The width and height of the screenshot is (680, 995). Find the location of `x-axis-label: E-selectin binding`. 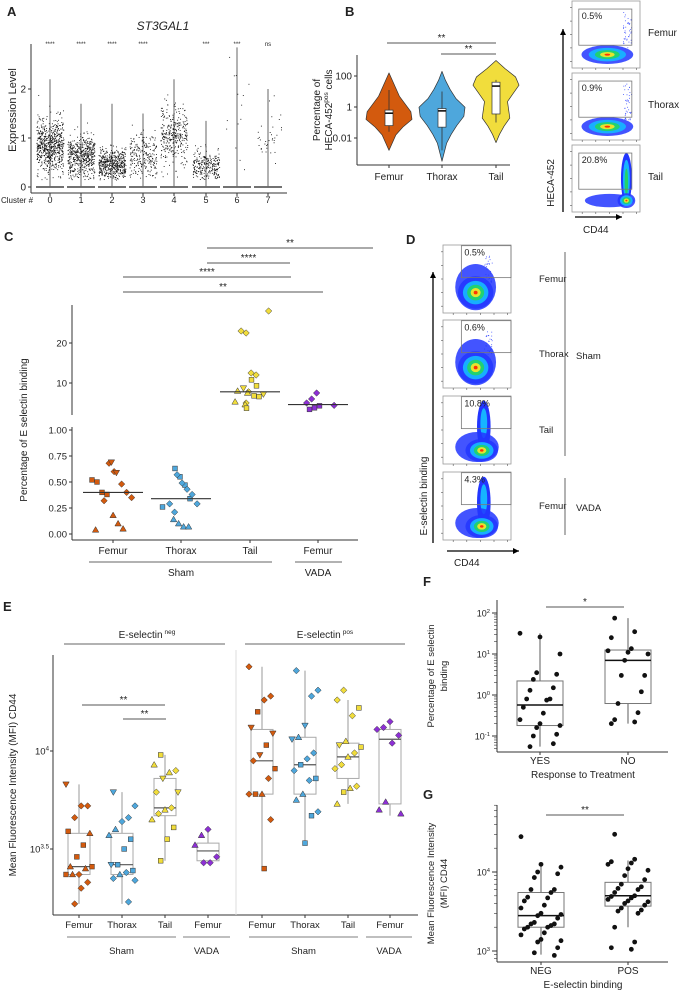

x-axis-label: E-selectin binding is located at coordinates (583, 985).